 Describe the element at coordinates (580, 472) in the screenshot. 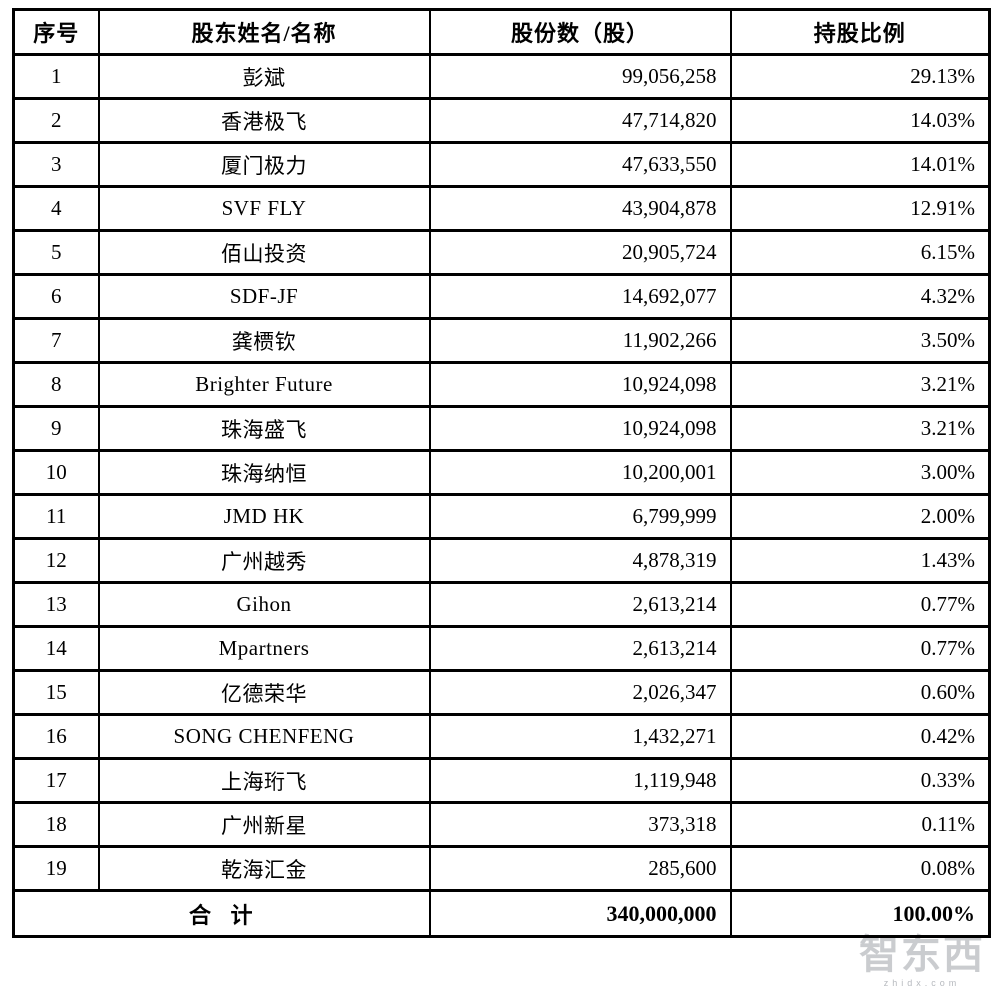

I see `row-share-count: 10,200,001` at that location.